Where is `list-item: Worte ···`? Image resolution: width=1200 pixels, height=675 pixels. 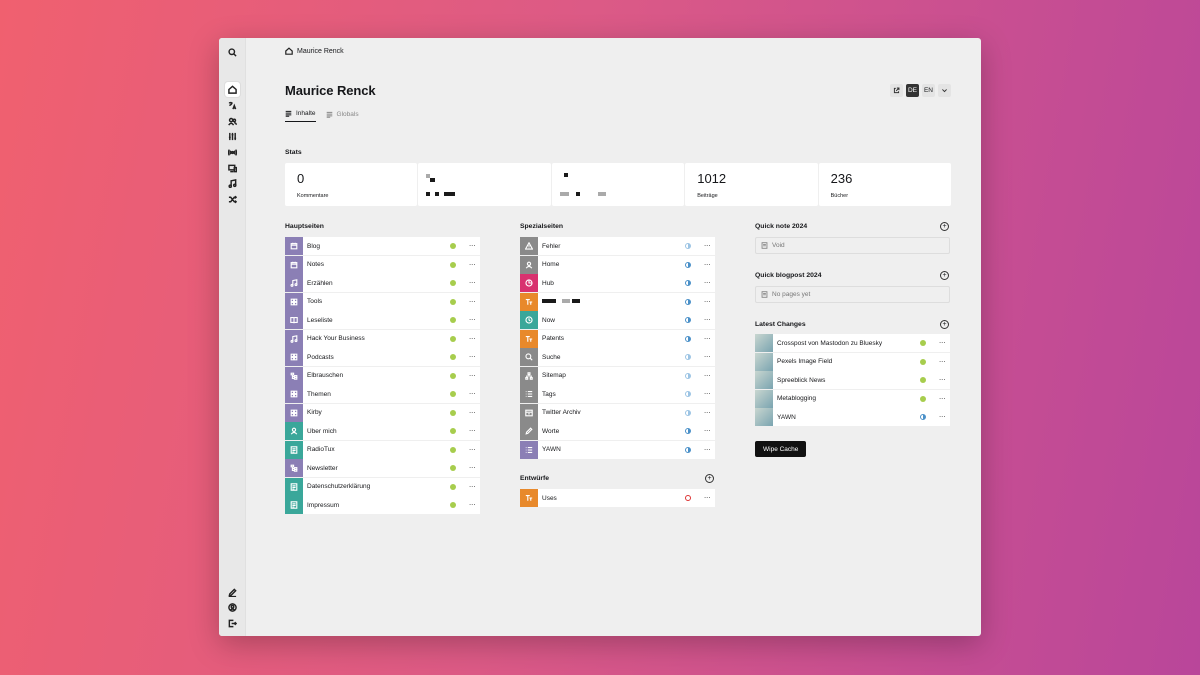
list-item: Worte ··· is located at coordinates (617, 431).